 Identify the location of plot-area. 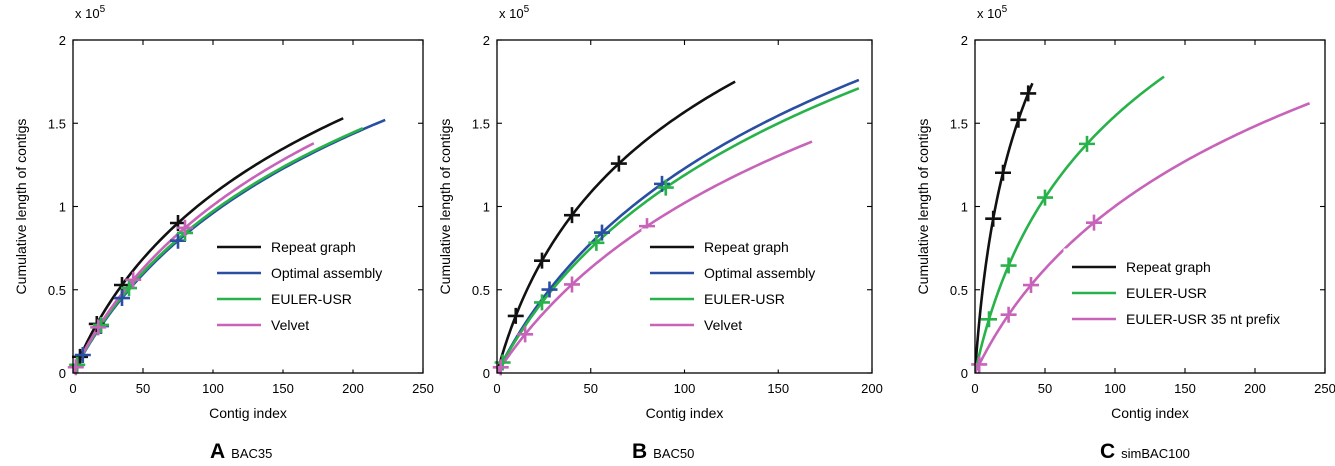
(229, 245).